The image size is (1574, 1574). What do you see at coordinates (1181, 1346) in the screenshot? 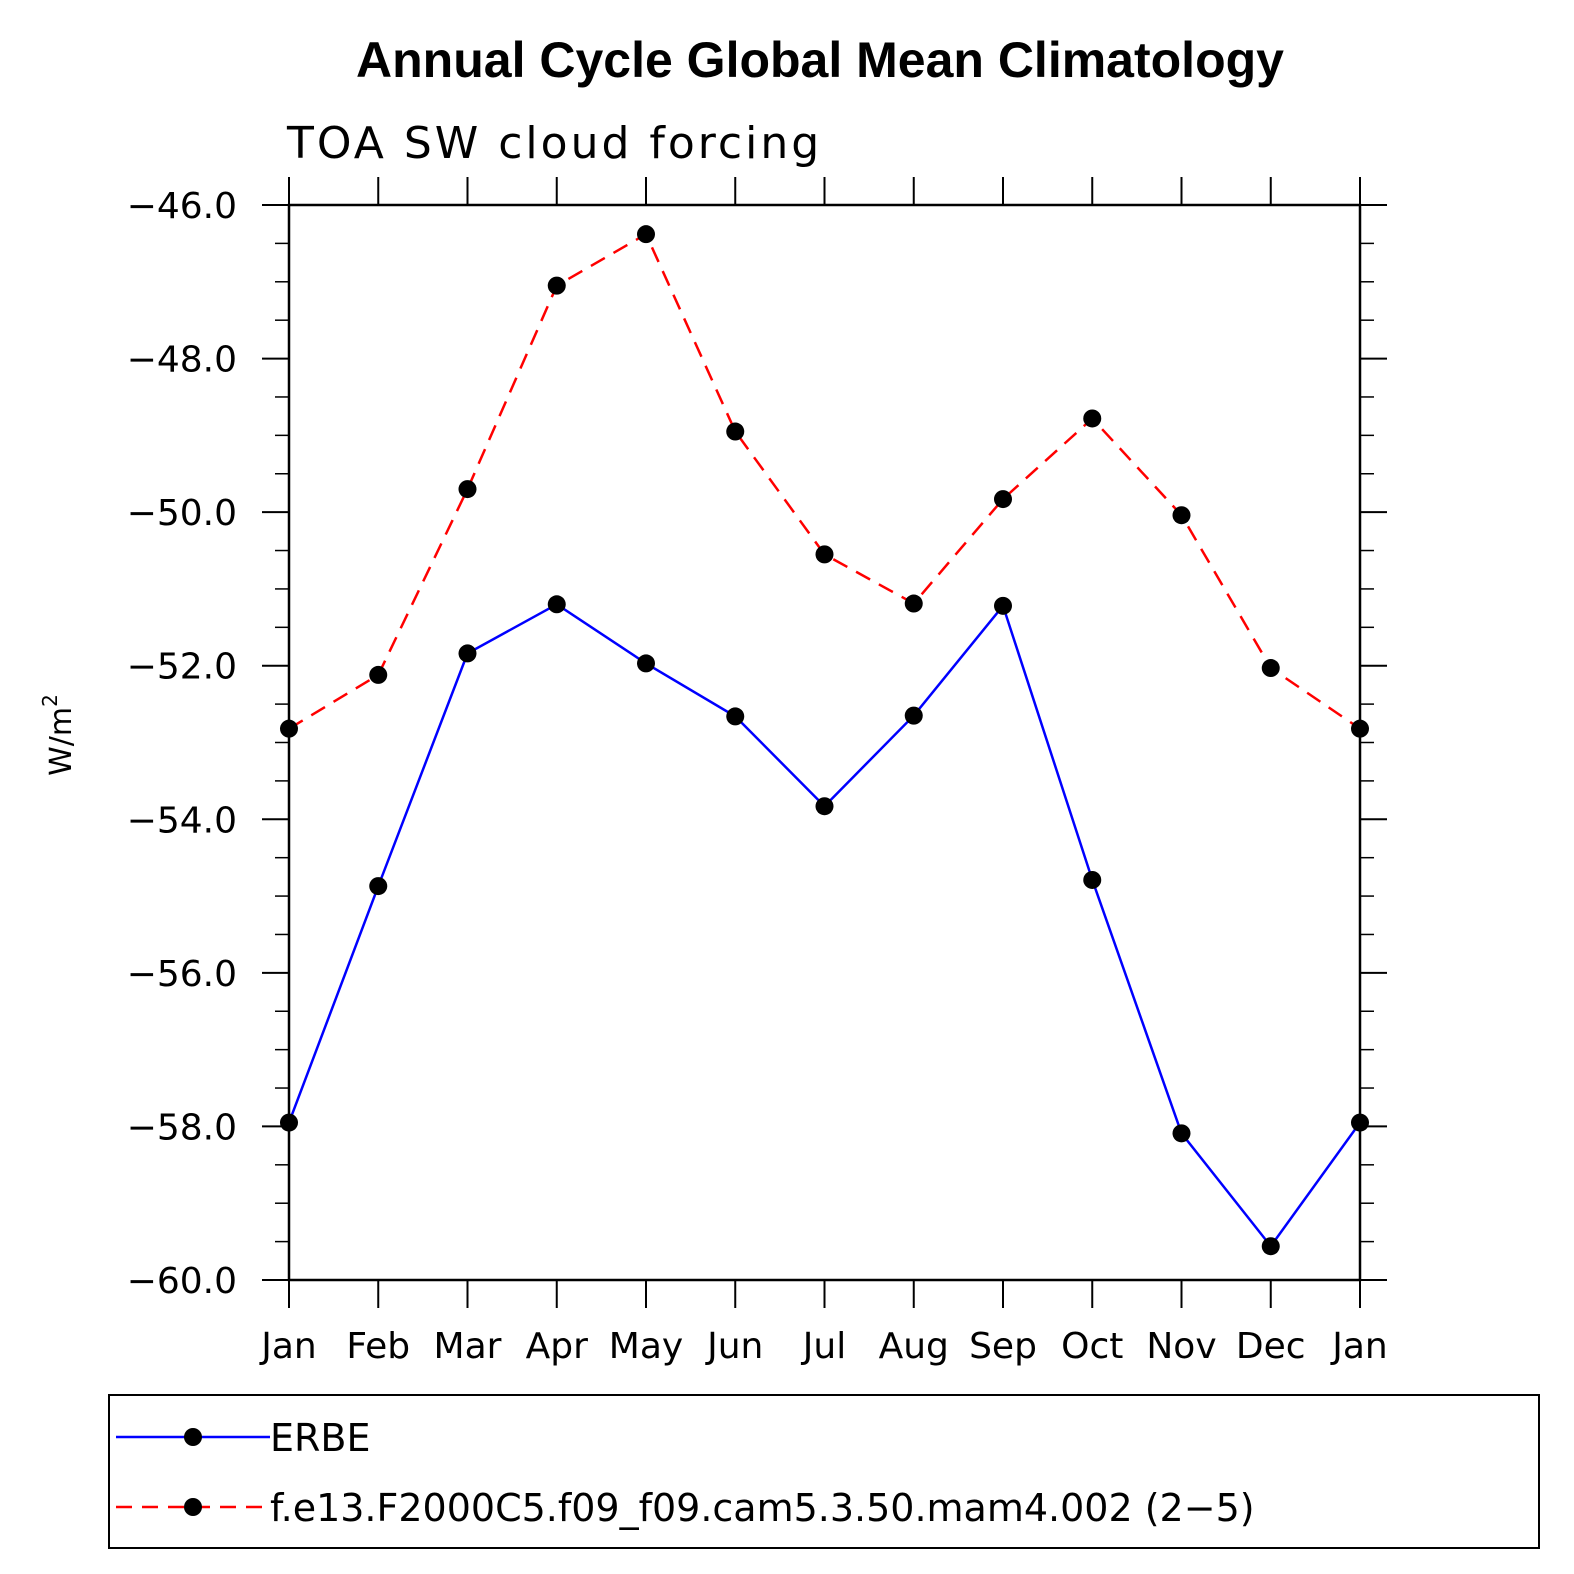
I see `x-tick-label: Nov` at bounding box center [1181, 1346].